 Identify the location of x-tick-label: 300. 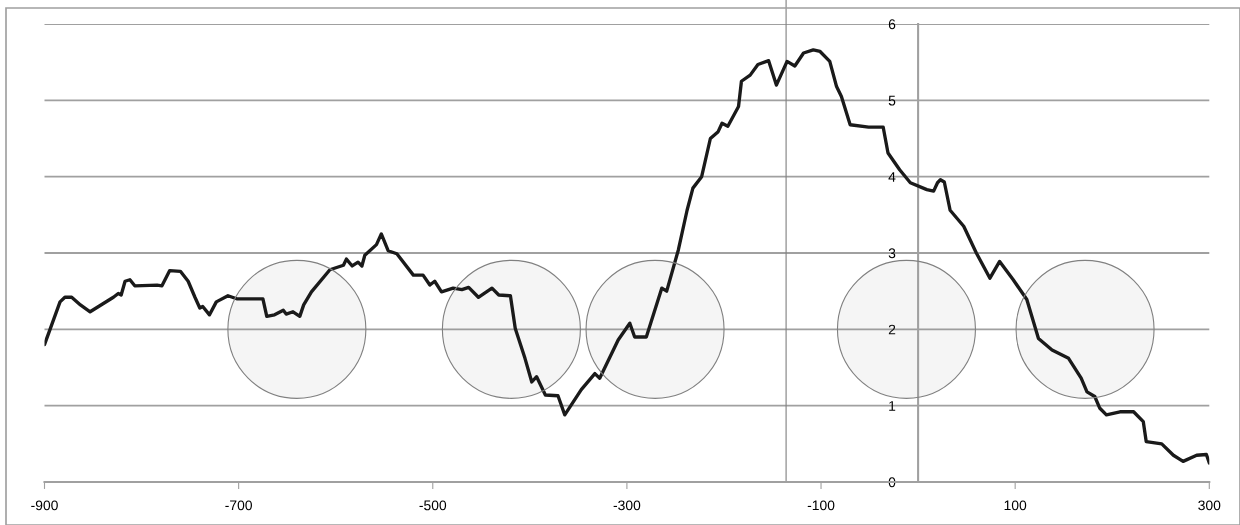
(1209, 505).